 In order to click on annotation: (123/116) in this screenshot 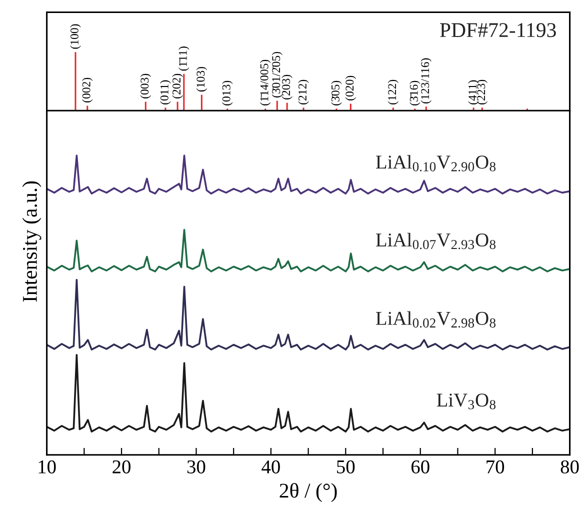, I will do `click(426, 81)`.